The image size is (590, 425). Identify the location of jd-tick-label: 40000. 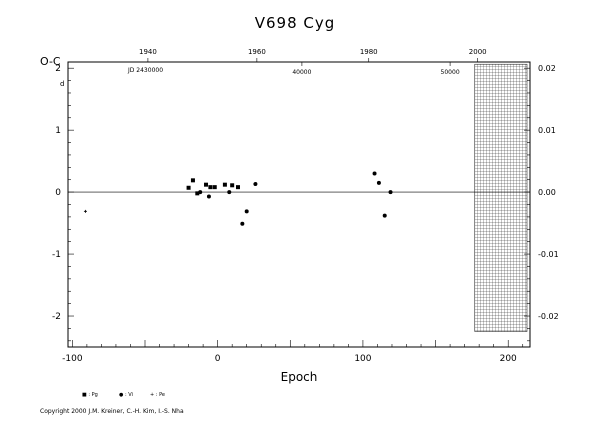
(301, 72).